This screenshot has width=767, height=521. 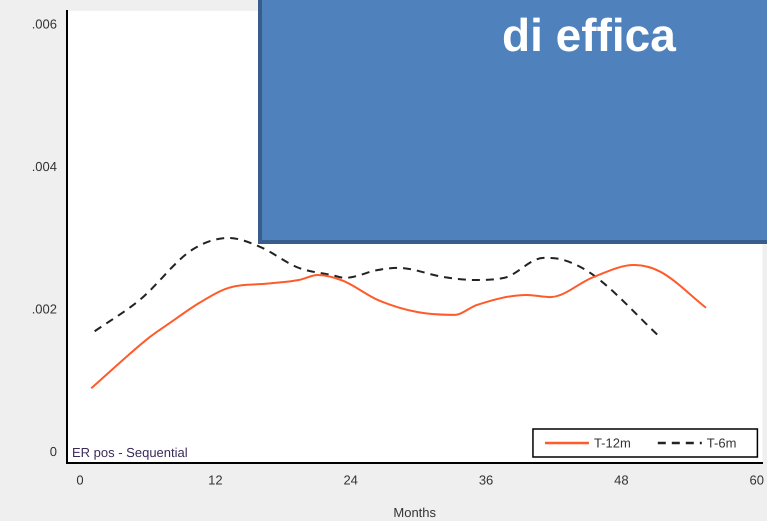 What do you see at coordinates (721, 443) in the screenshot?
I see `legend-label: T-6m` at bounding box center [721, 443].